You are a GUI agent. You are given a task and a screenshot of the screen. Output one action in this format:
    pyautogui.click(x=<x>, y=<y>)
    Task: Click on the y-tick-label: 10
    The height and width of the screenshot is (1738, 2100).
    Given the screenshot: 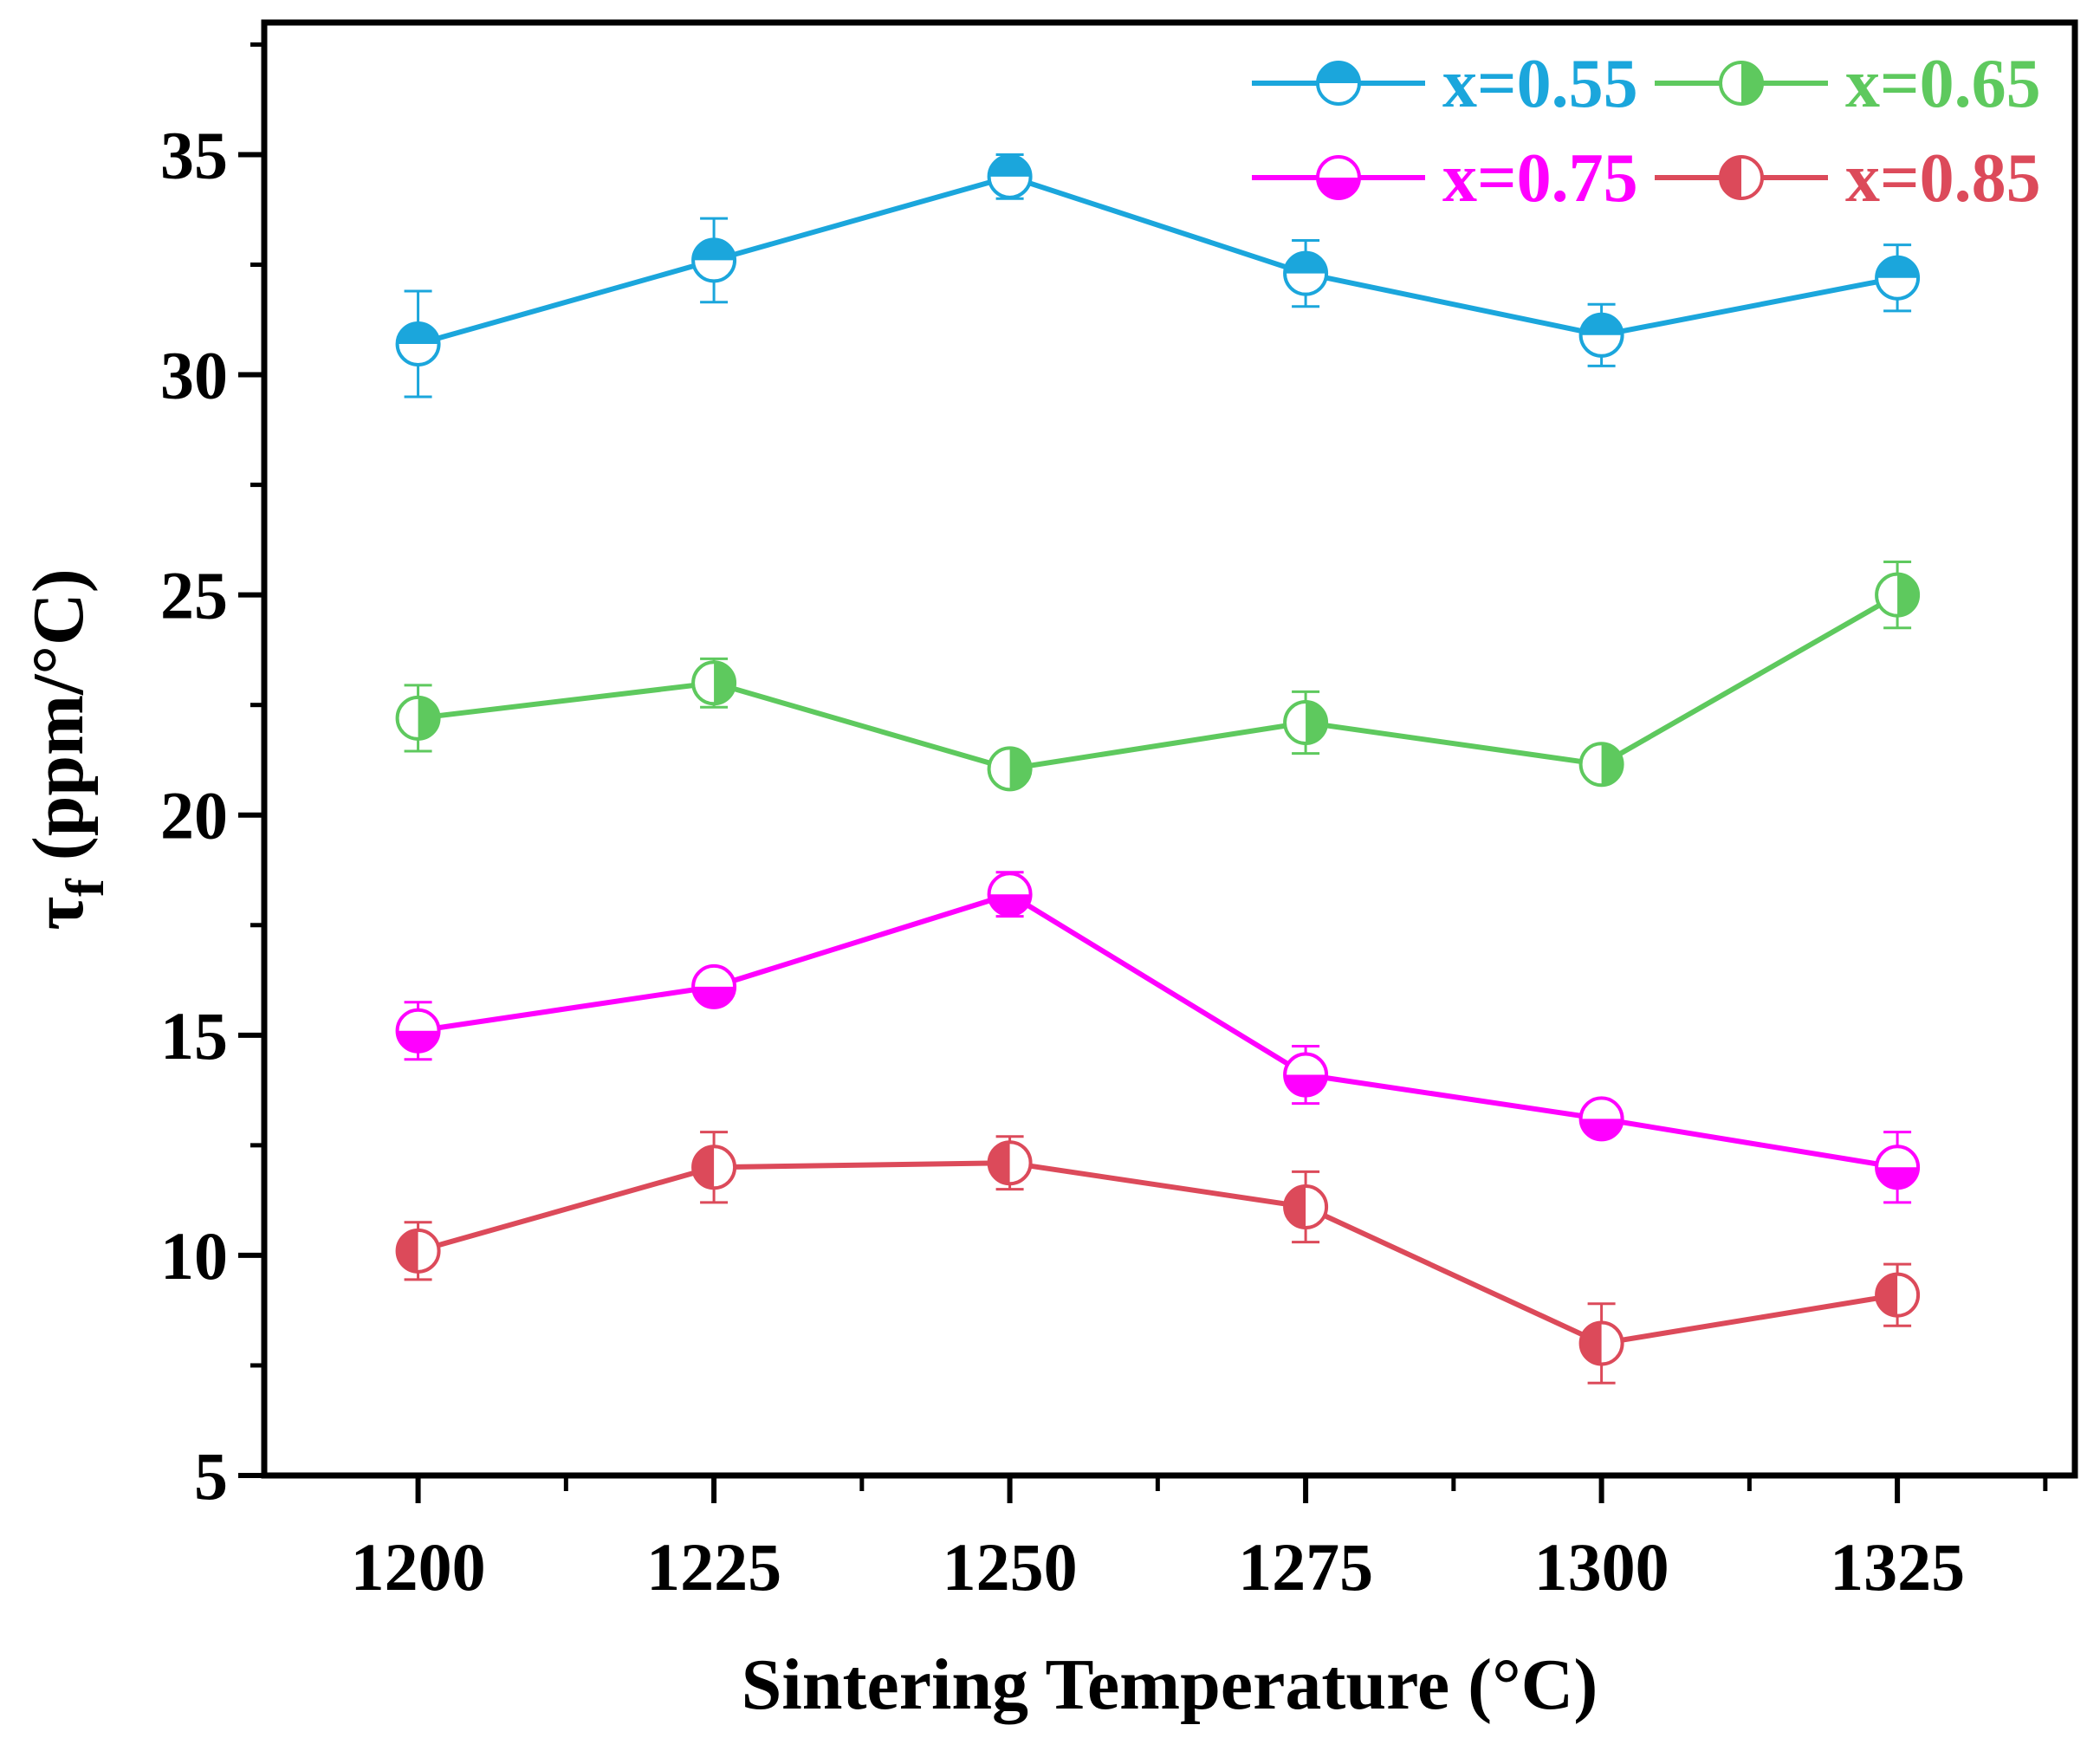 What is the action you would take?
    pyautogui.click(x=194, y=1256)
    